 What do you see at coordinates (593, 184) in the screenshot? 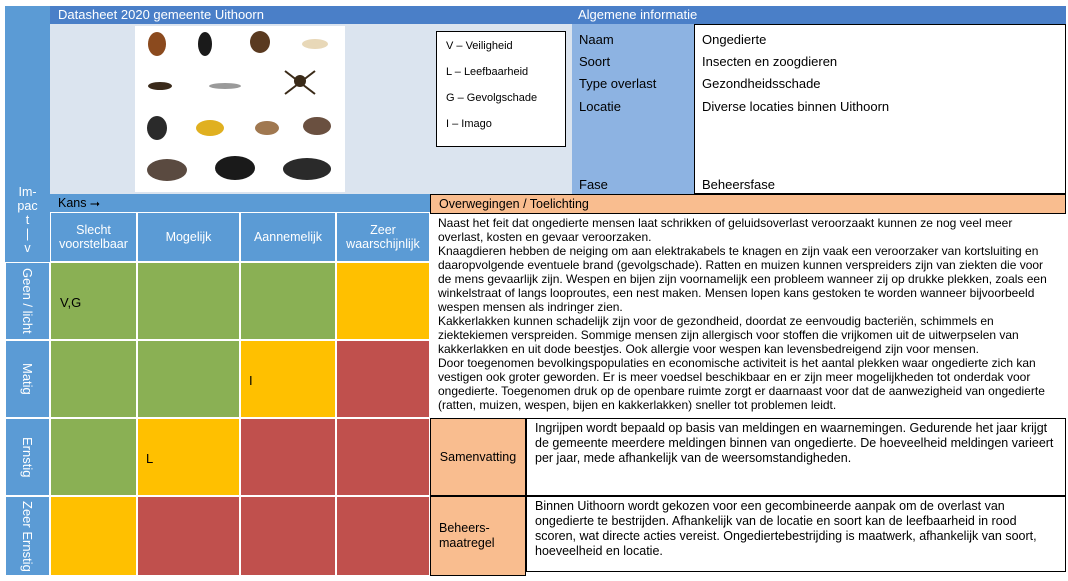
I see `fase-label: Fase` at bounding box center [593, 184].